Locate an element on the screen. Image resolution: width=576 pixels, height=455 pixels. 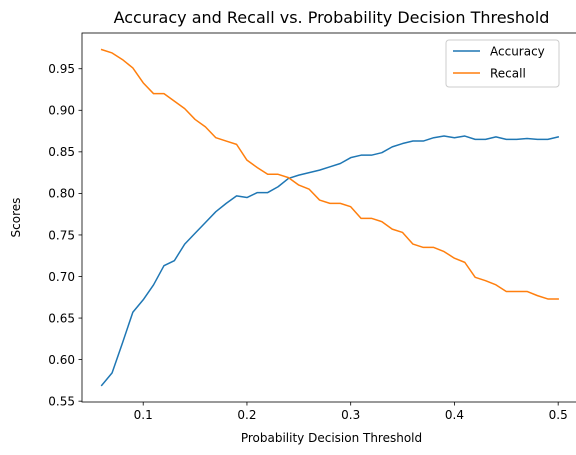
y-tick-label: 0.60 is located at coordinates (61, 360).